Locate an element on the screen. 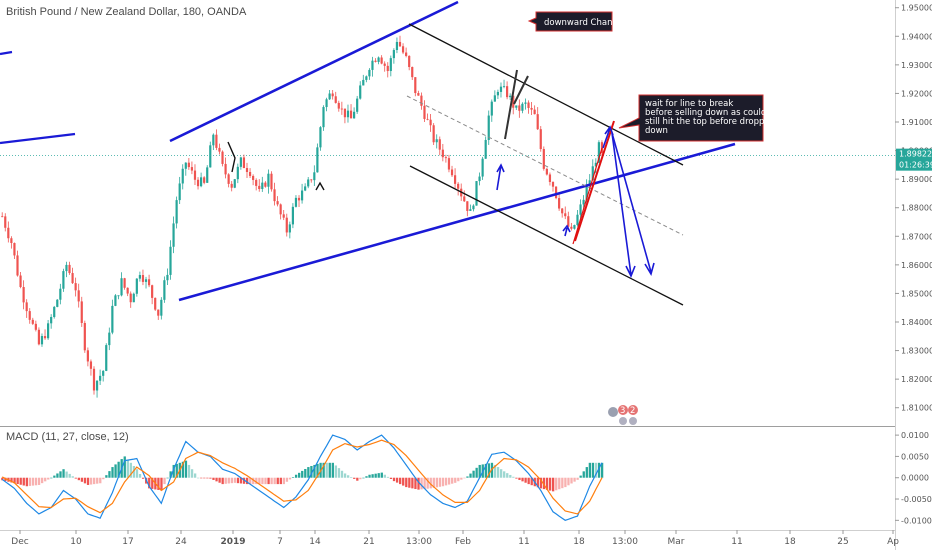 The width and height of the screenshot is (932, 550). channel-midline is located at coordinates (545, 165).